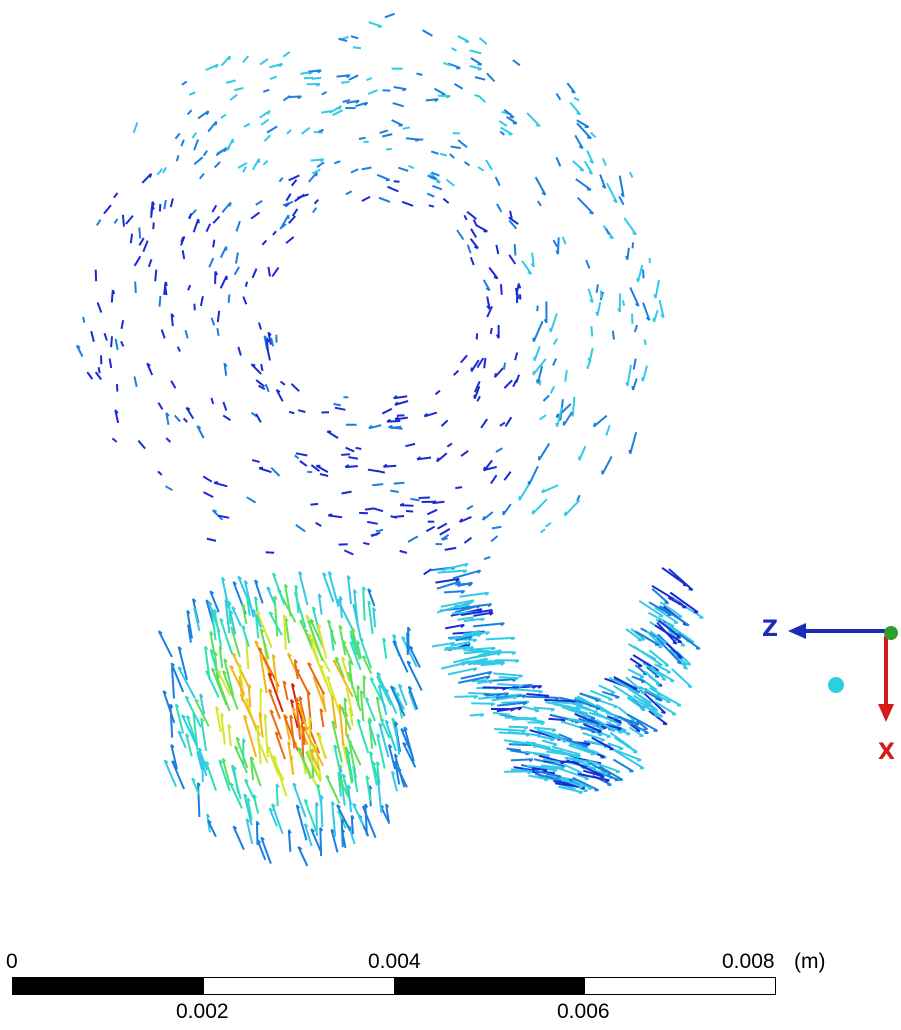  What do you see at coordinates (830, 685) in the screenshot?
I see `axis-triad` at bounding box center [830, 685].